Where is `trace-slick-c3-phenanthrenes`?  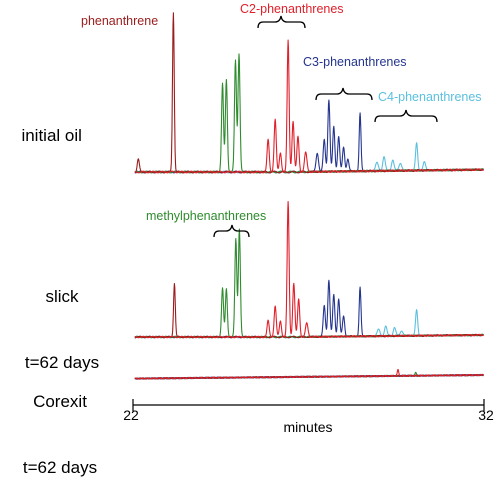 trace-slick-c3-phenanthrenes is located at coordinates (309, 309).